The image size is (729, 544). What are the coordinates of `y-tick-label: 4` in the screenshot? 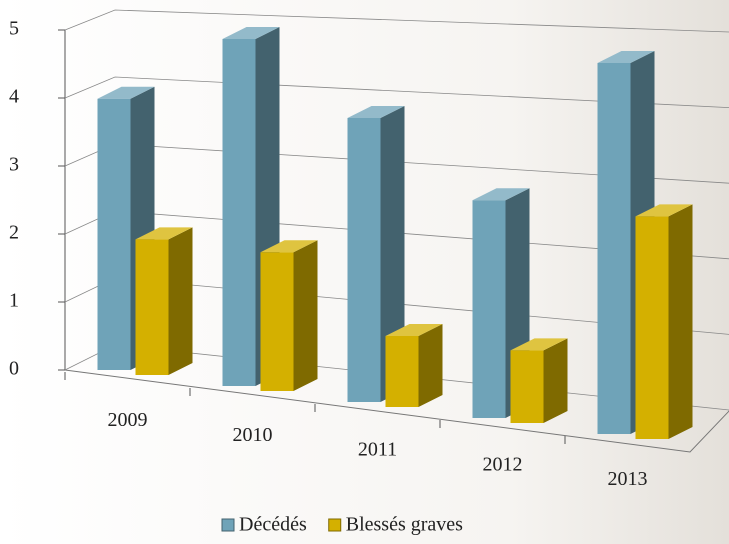 It's located at (14, 97).